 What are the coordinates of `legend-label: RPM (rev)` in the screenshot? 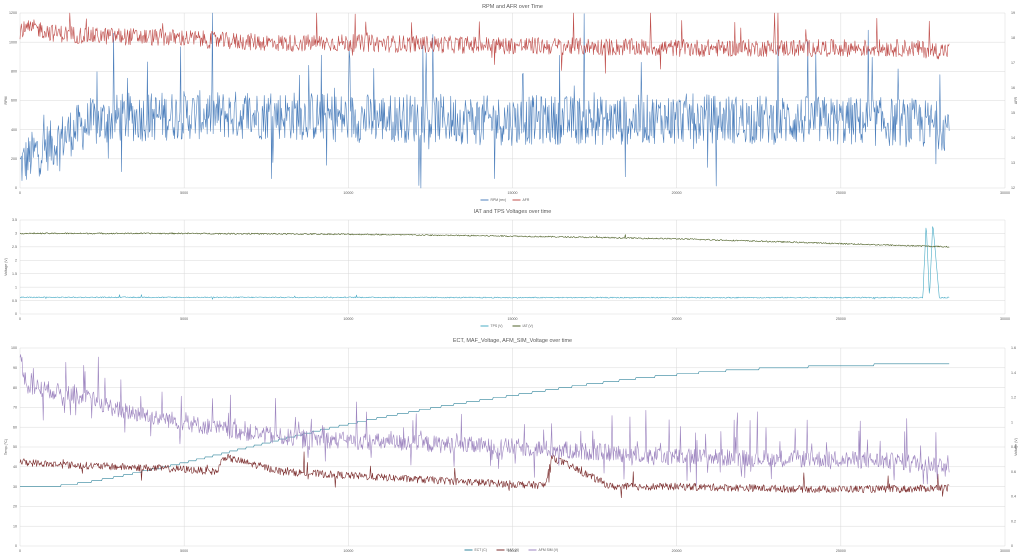 It's located at (498, 200).